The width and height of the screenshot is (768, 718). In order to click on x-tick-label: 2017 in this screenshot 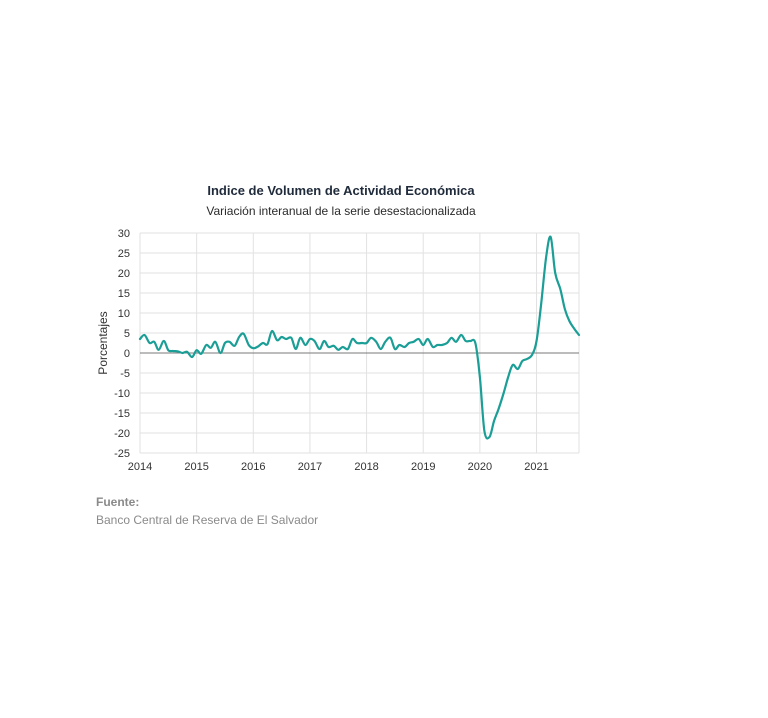, I will do `click(310, 467)`.